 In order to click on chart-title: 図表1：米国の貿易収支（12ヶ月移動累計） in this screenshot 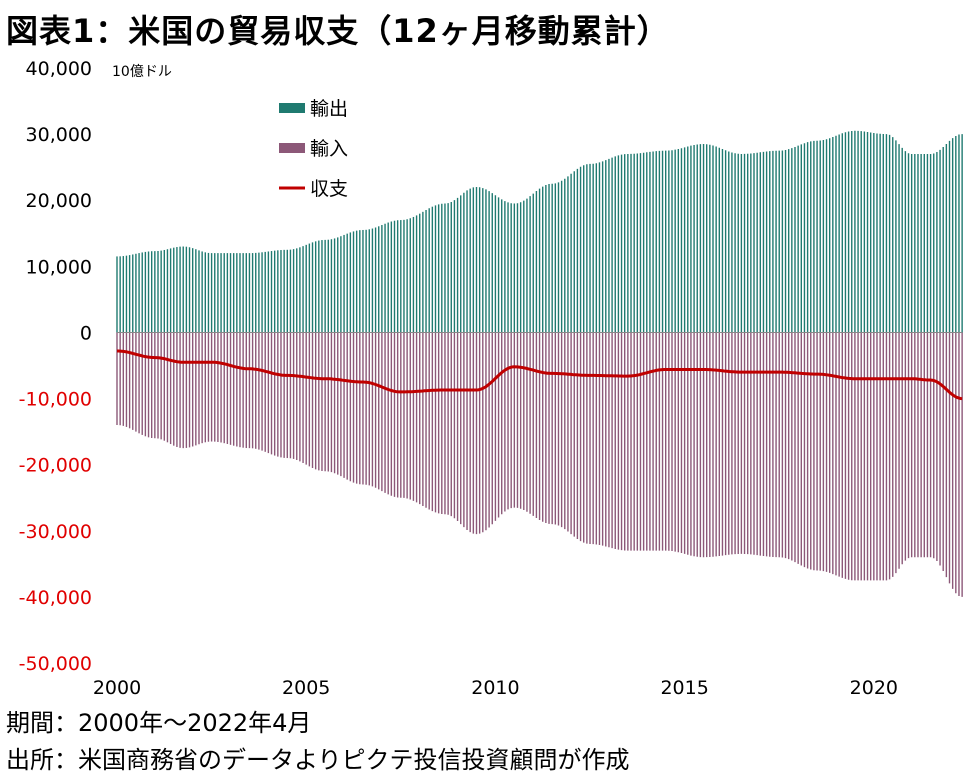, I will do `click(338, 31)`.